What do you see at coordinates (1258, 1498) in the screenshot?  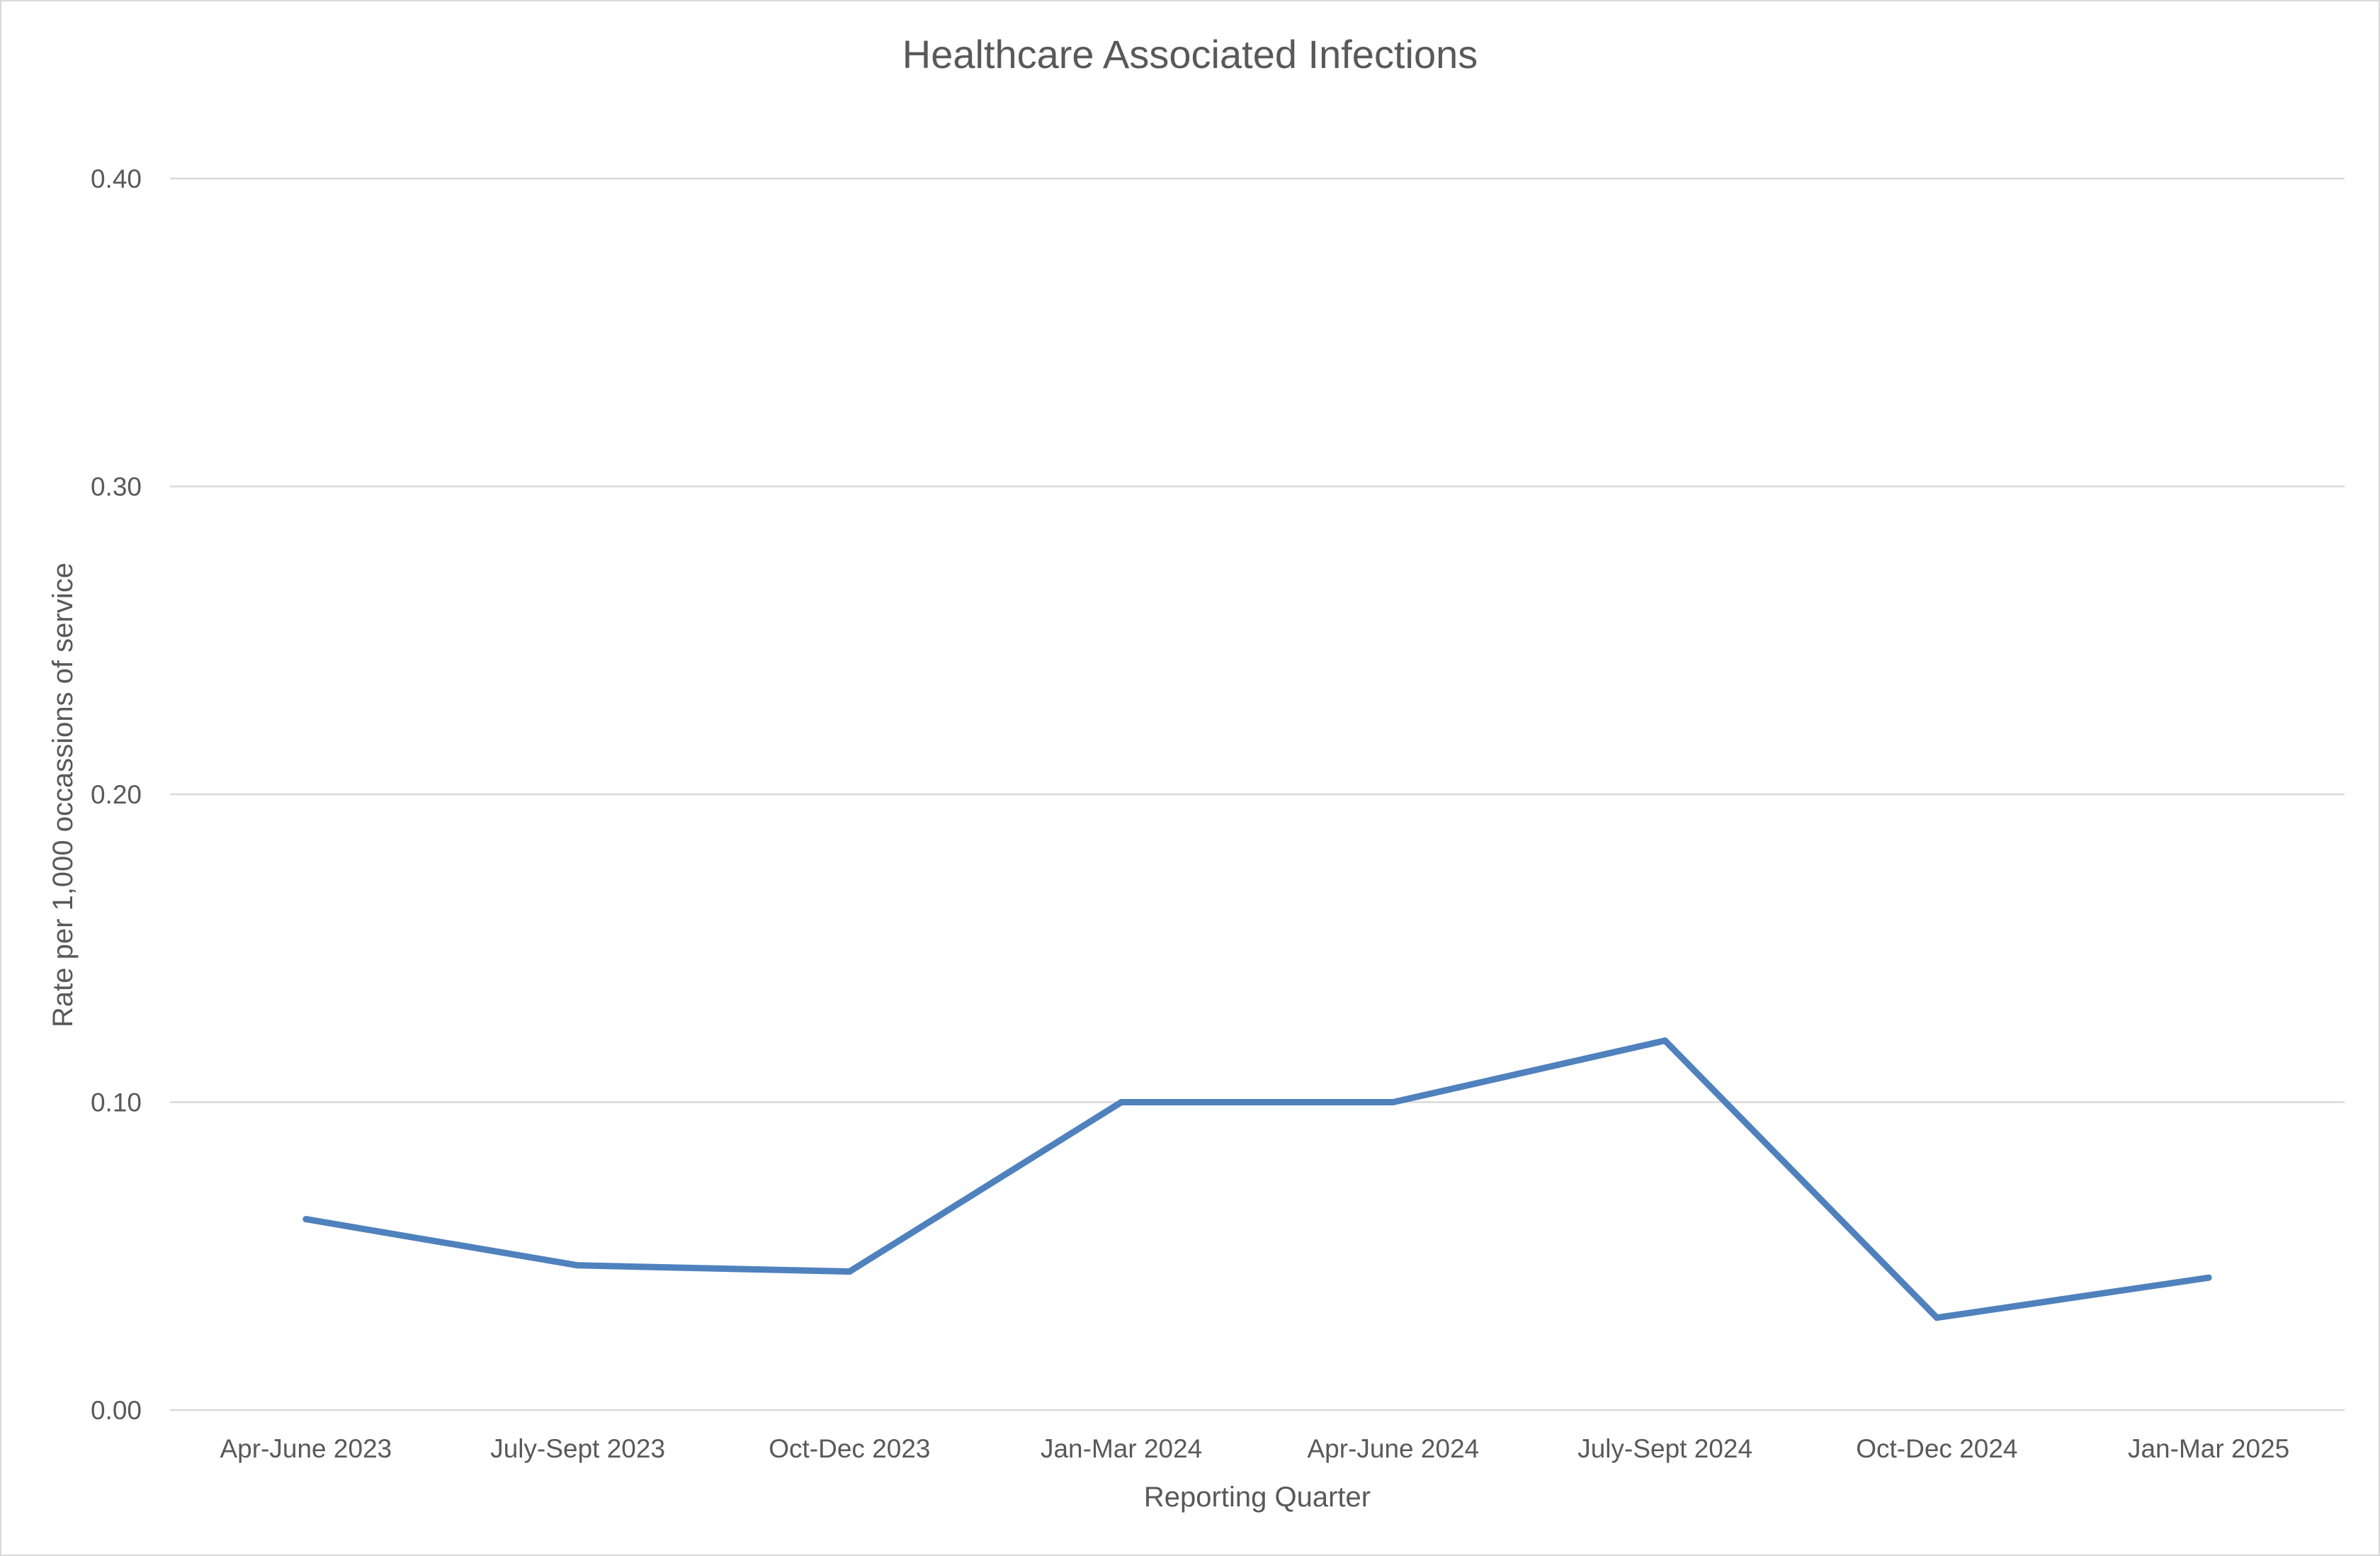 I see `x-axis-title: Reporting Quarter` at bounding box center [1258, 1498].